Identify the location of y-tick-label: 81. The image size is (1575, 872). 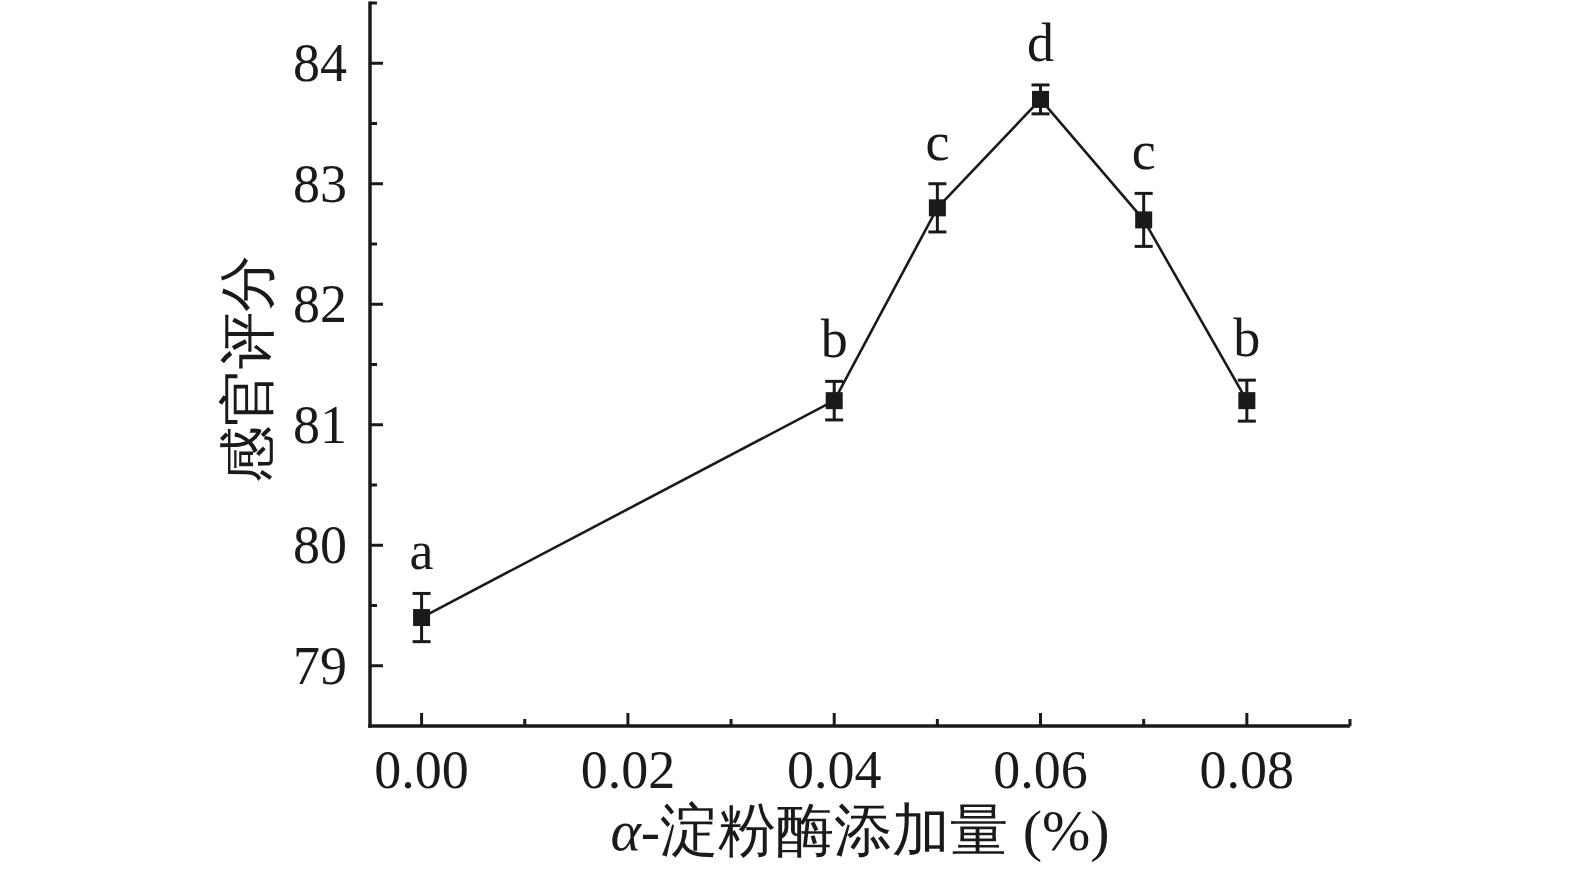
(320, 424).